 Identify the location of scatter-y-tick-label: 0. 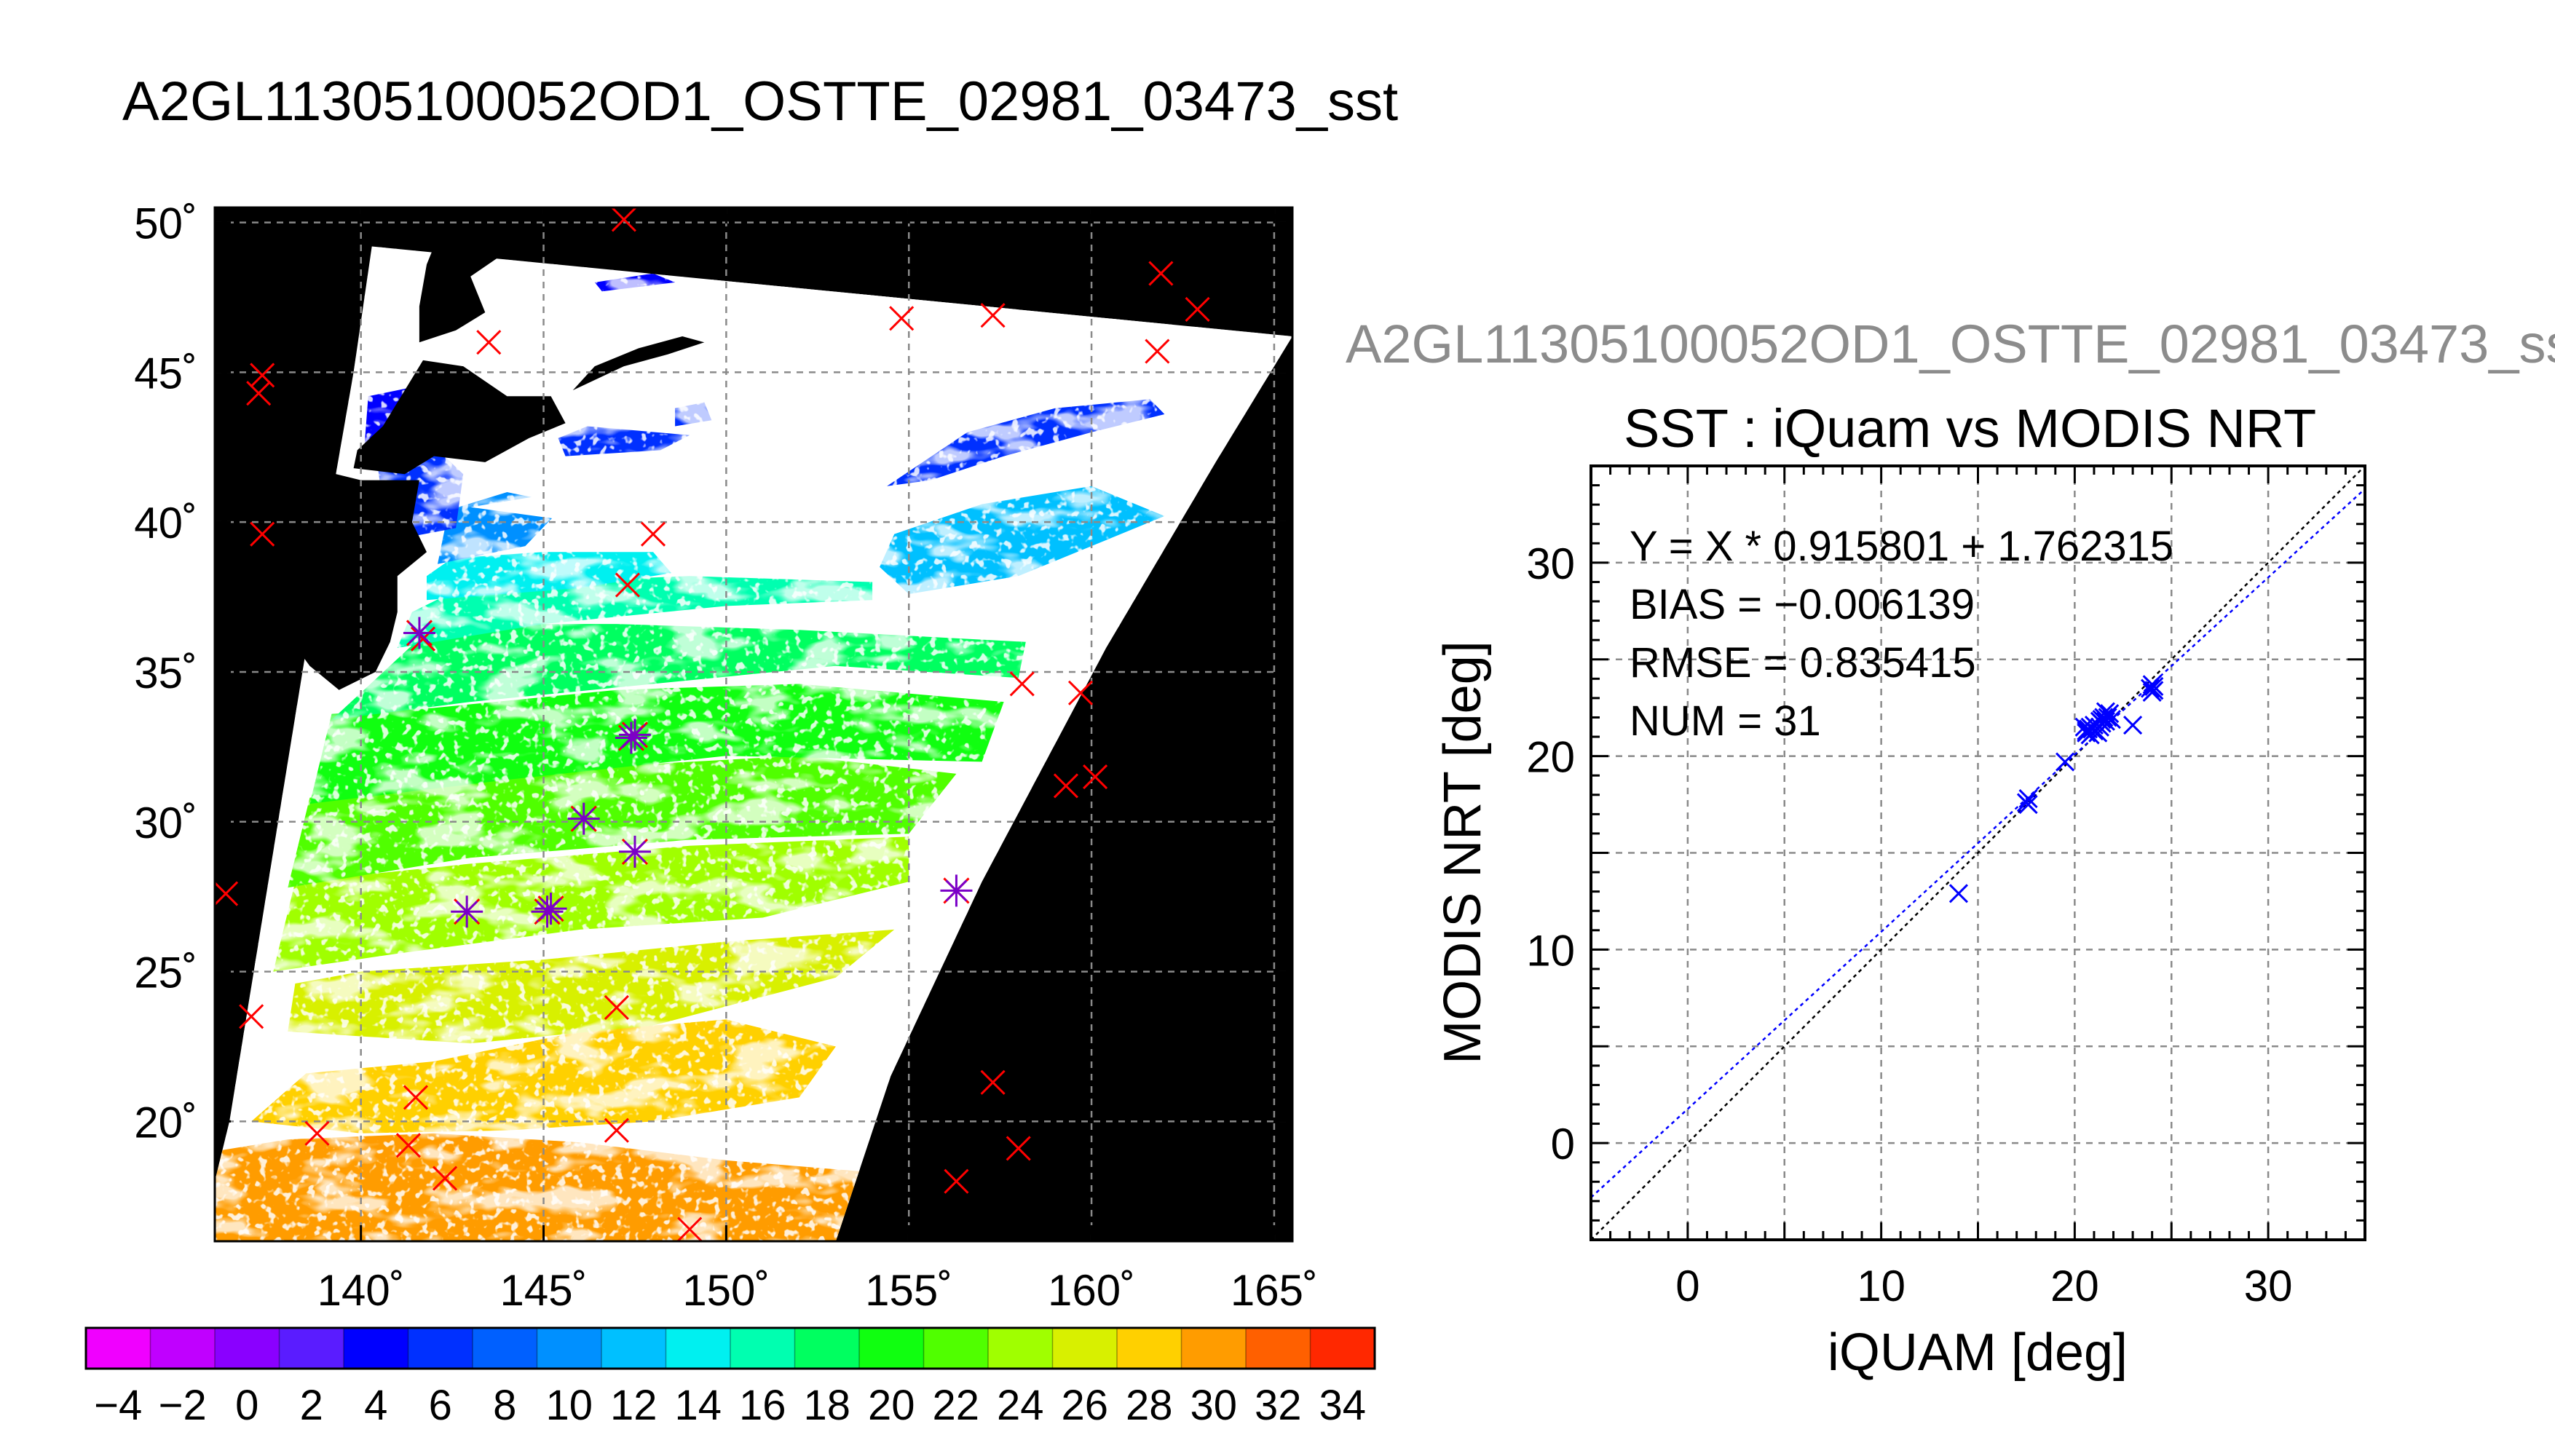
(1563, 1144).